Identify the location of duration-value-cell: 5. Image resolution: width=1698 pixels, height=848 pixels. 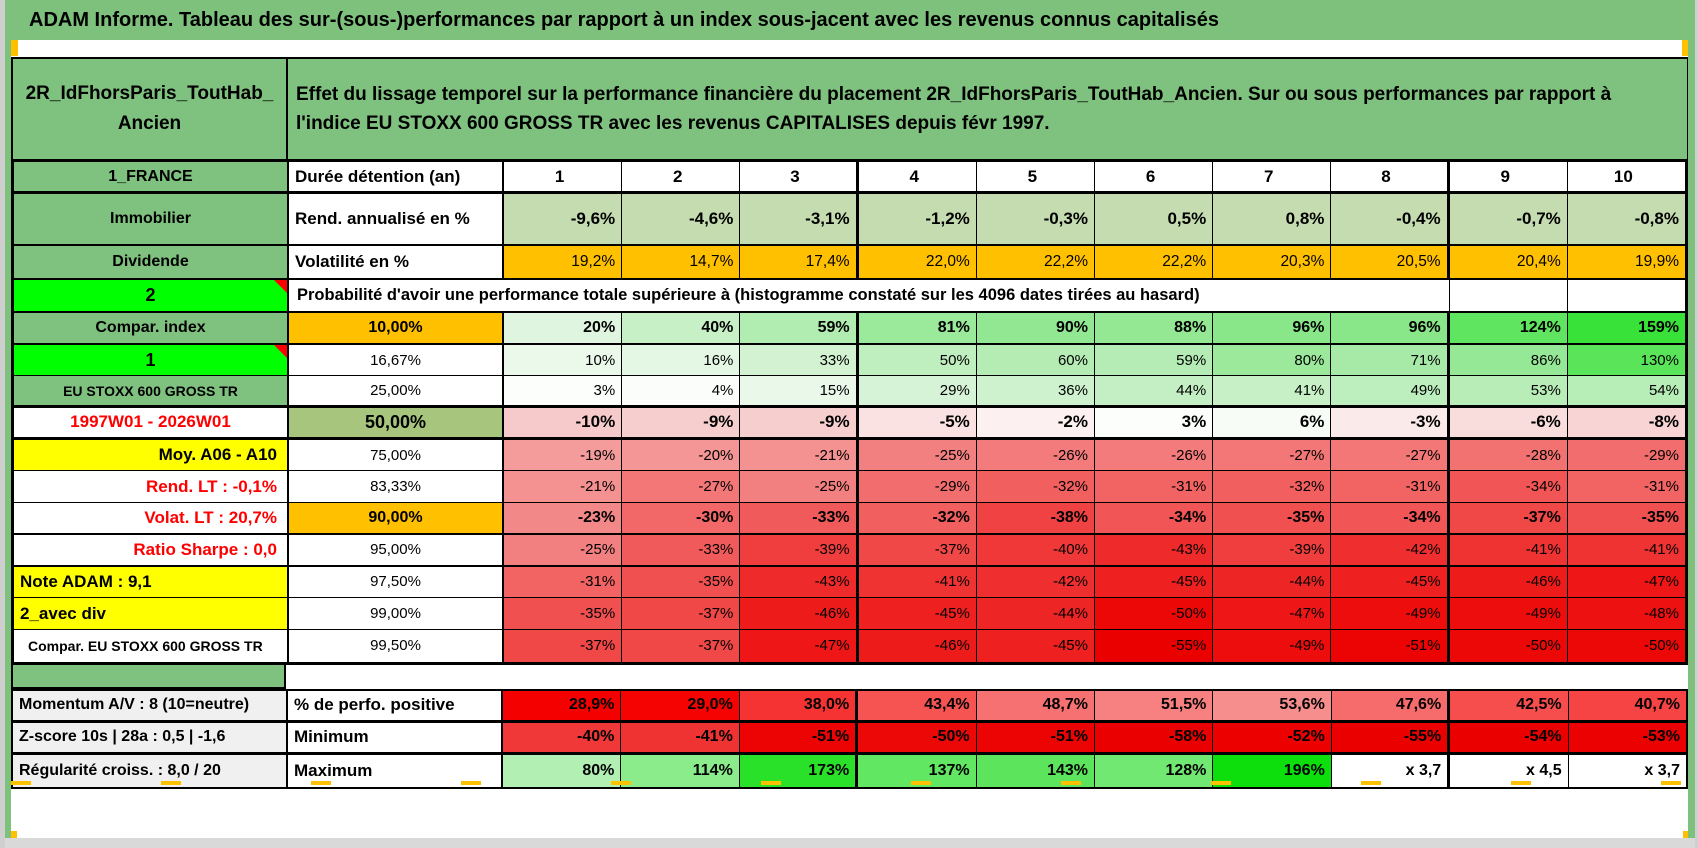
(1035, 178).